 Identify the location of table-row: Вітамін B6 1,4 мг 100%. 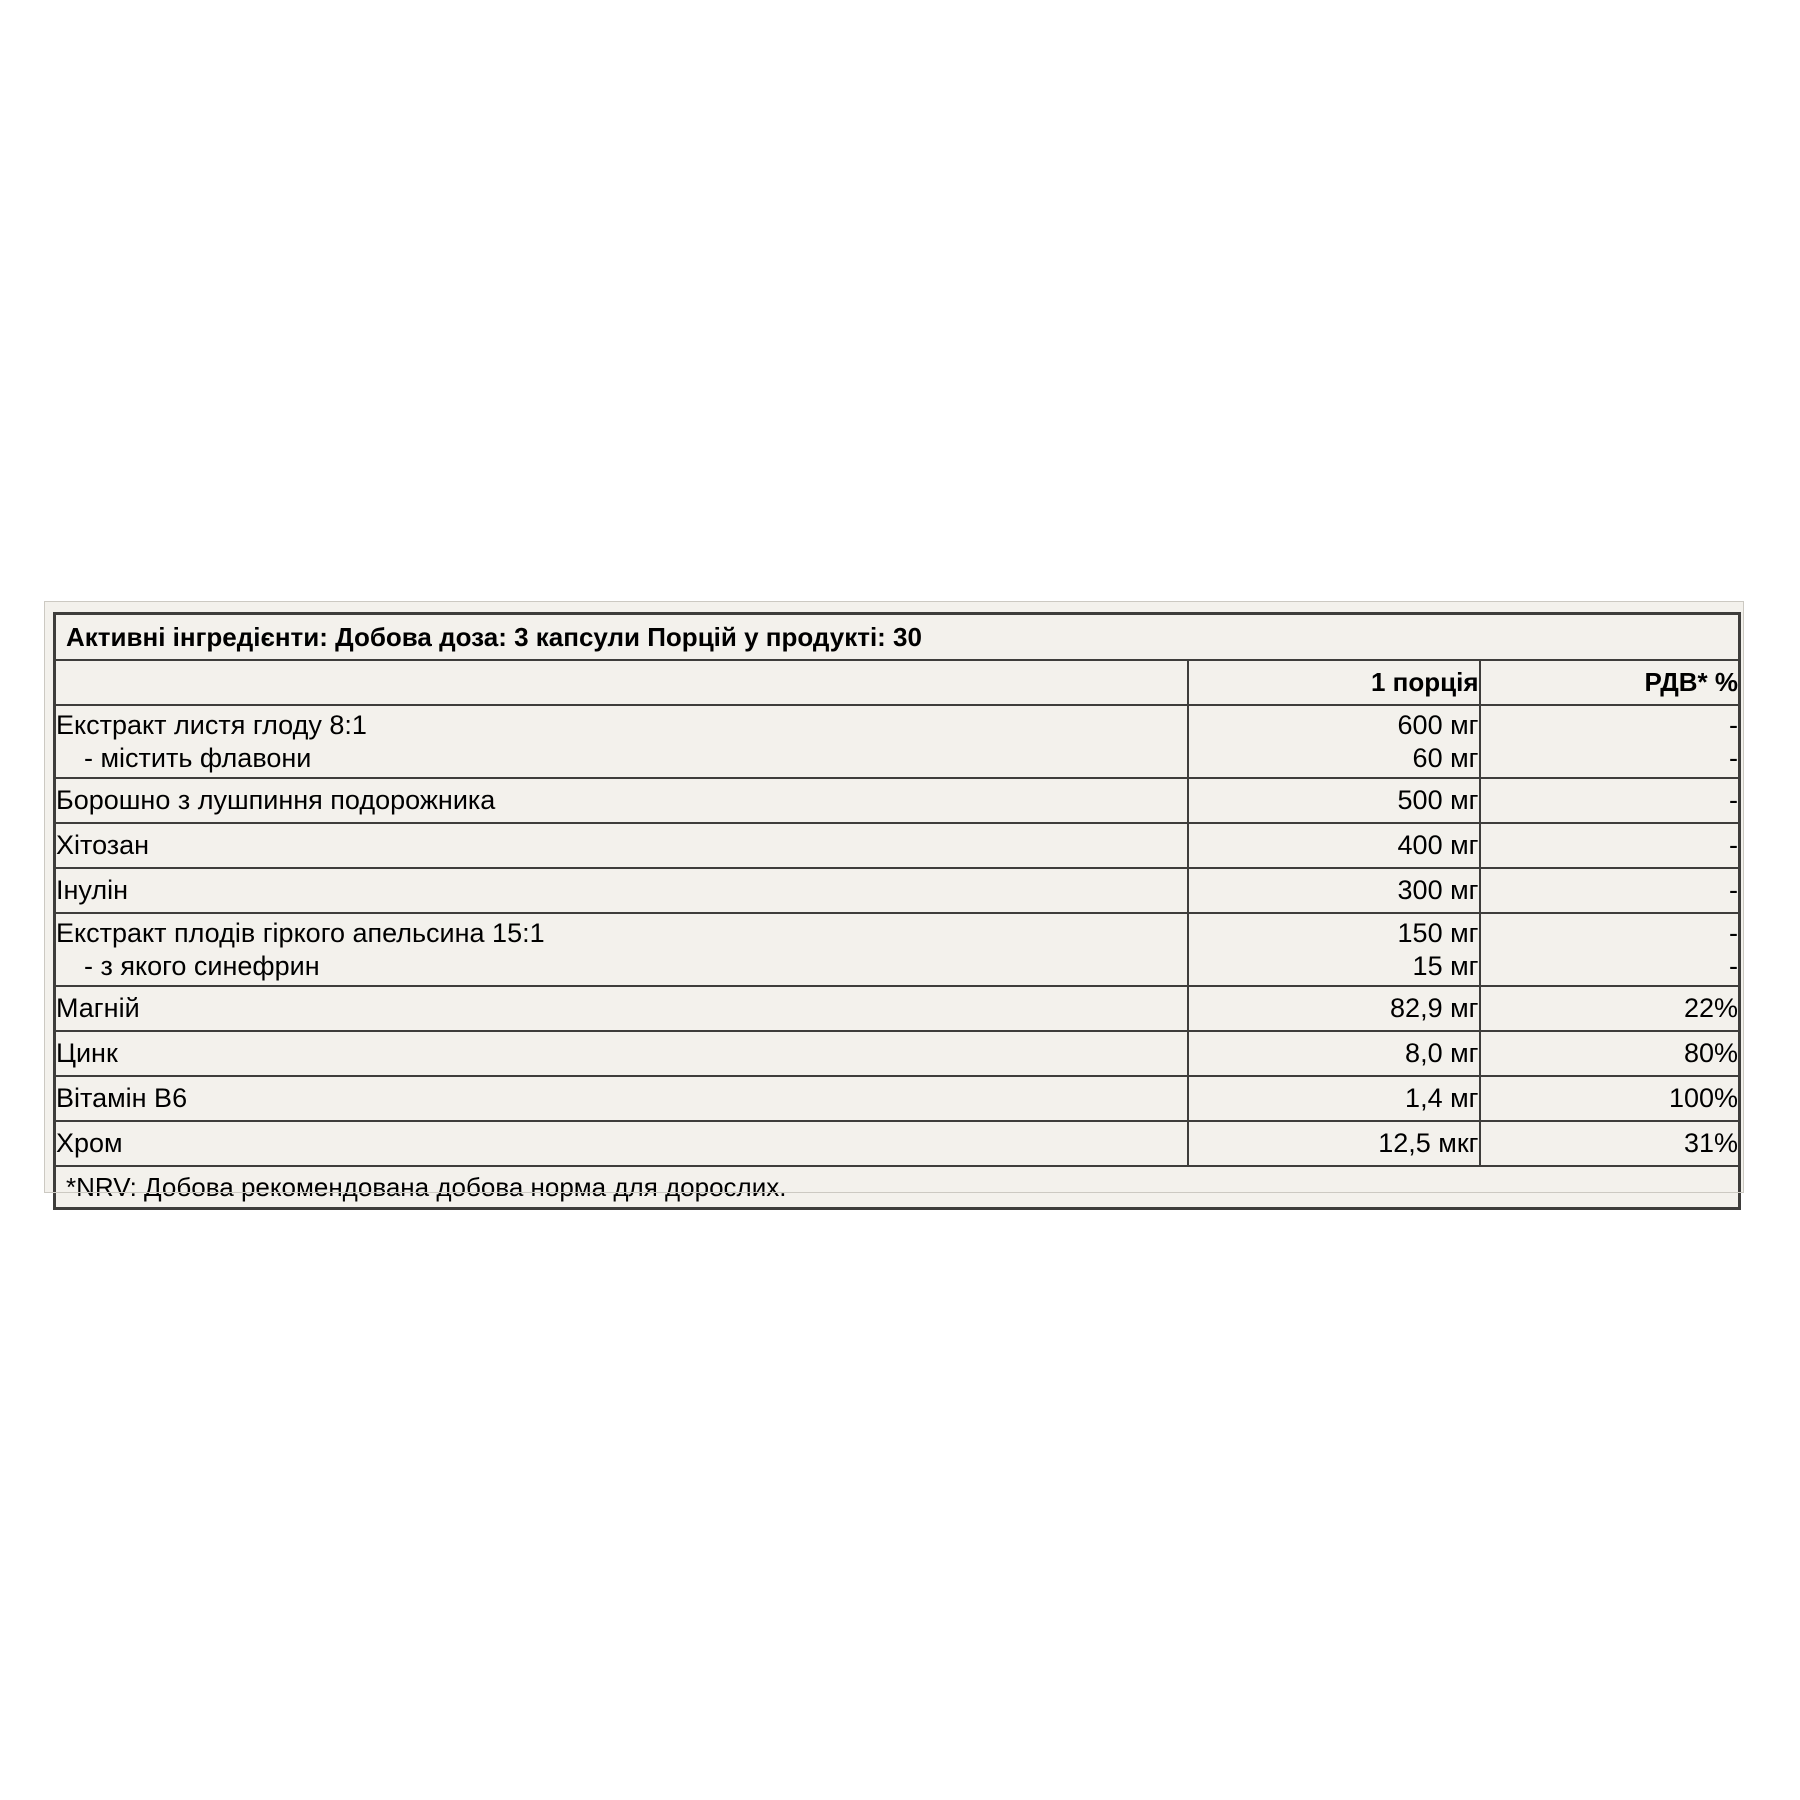
(897, 1098).